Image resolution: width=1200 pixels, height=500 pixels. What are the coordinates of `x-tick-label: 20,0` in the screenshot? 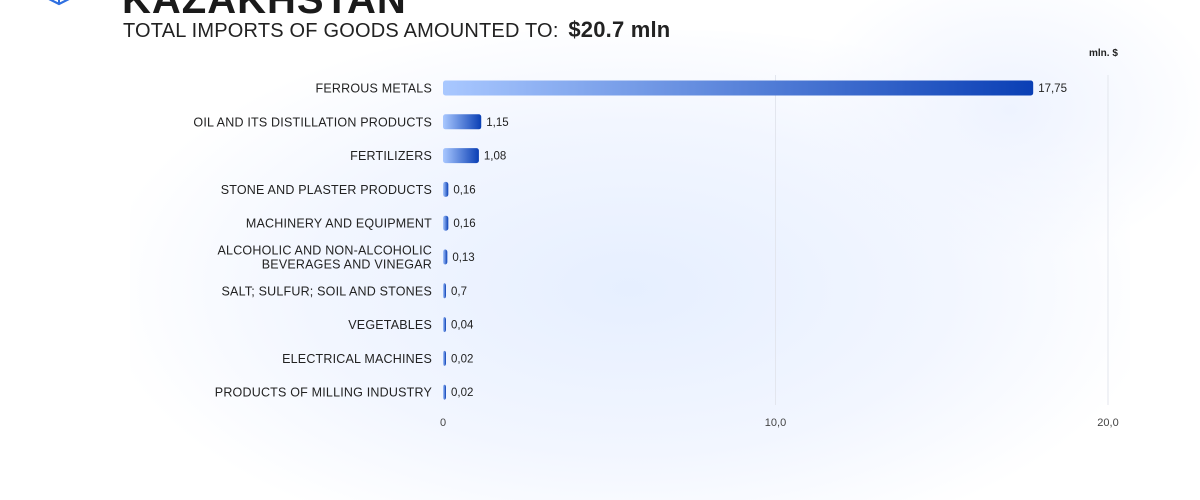 It's located at (1107, 423).